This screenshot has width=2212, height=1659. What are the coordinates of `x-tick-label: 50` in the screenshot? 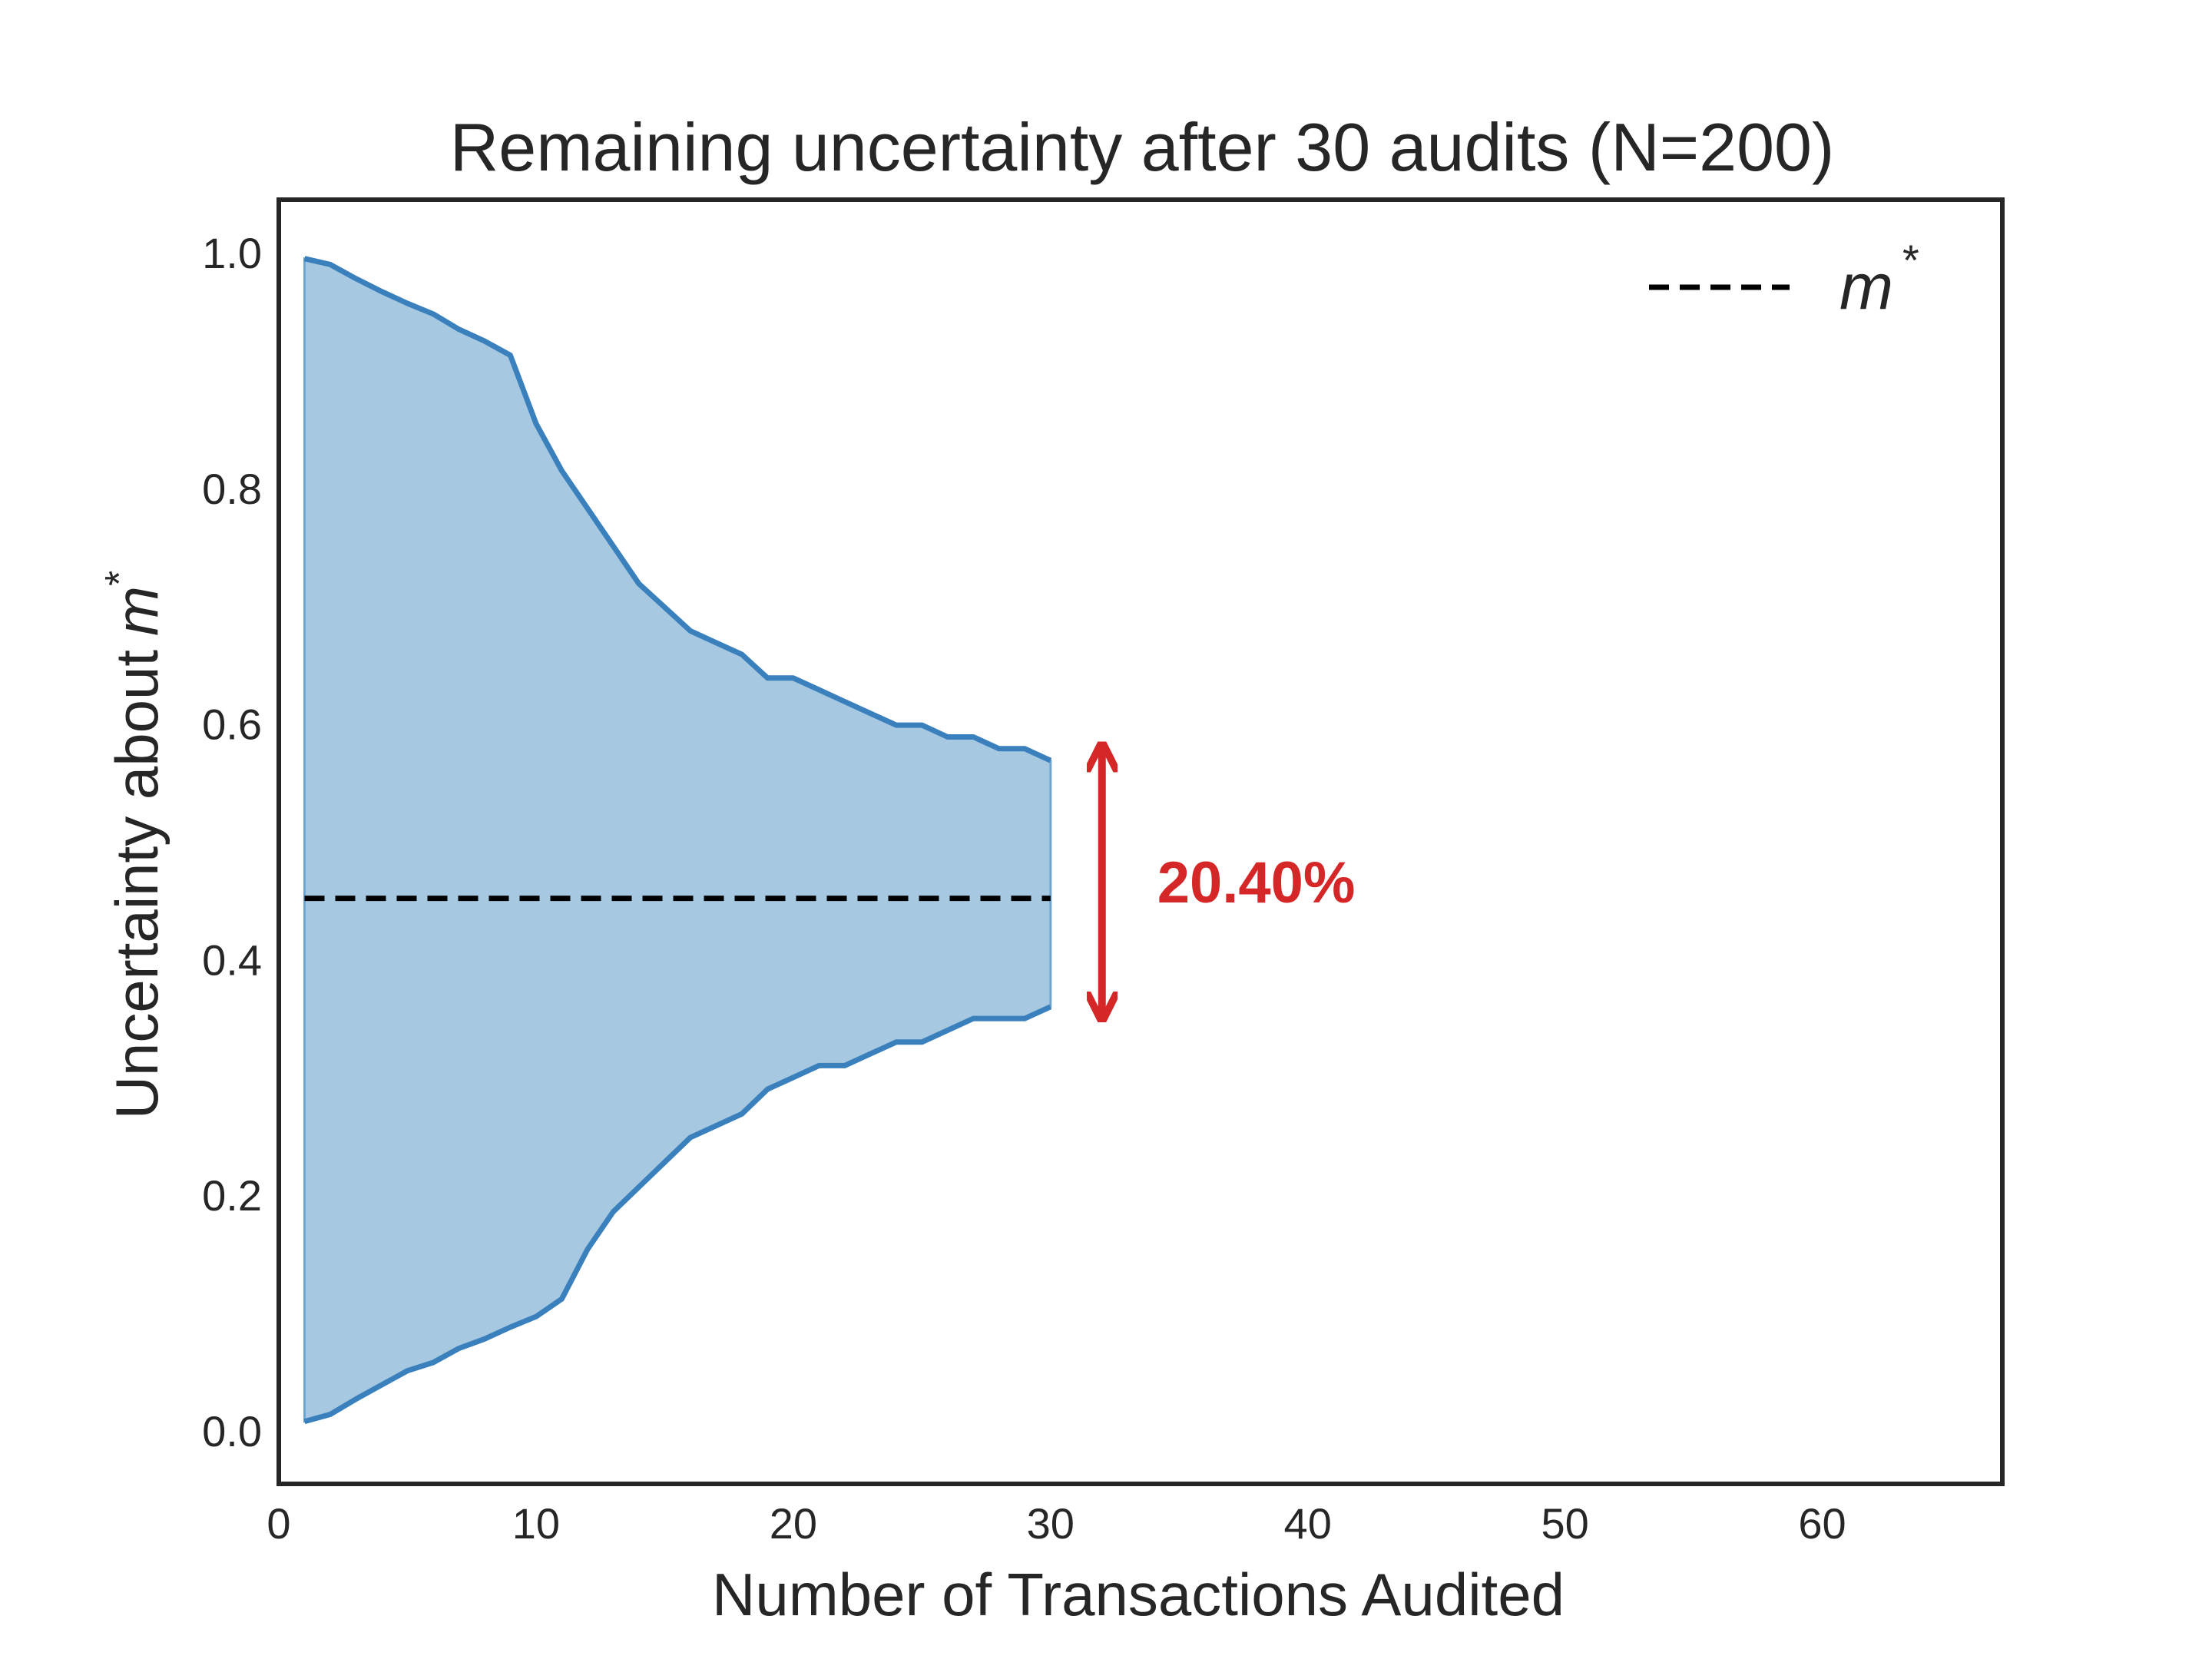 It's located at (1565, 1524).